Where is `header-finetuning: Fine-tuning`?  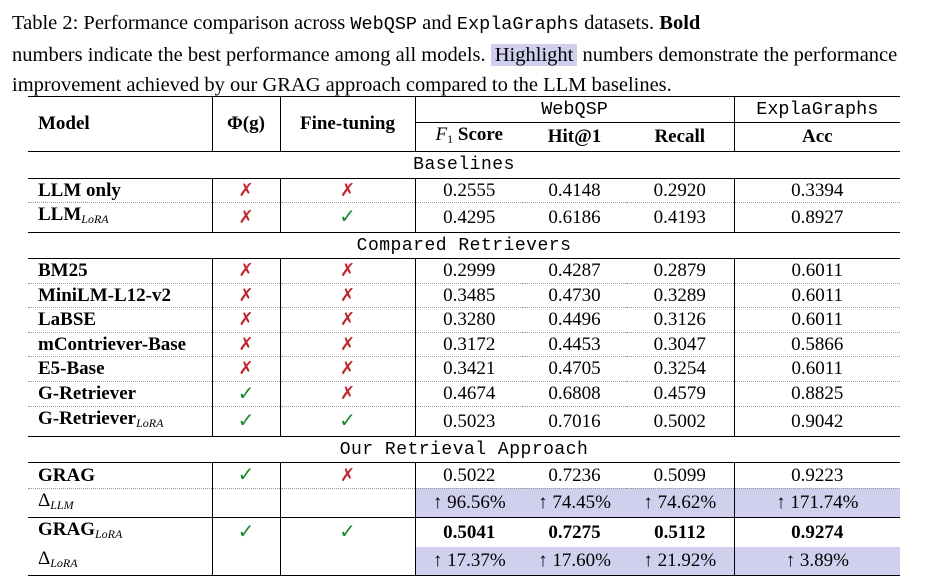 header-finetuning: Fine-tuning is located at coordinates (348, 124).